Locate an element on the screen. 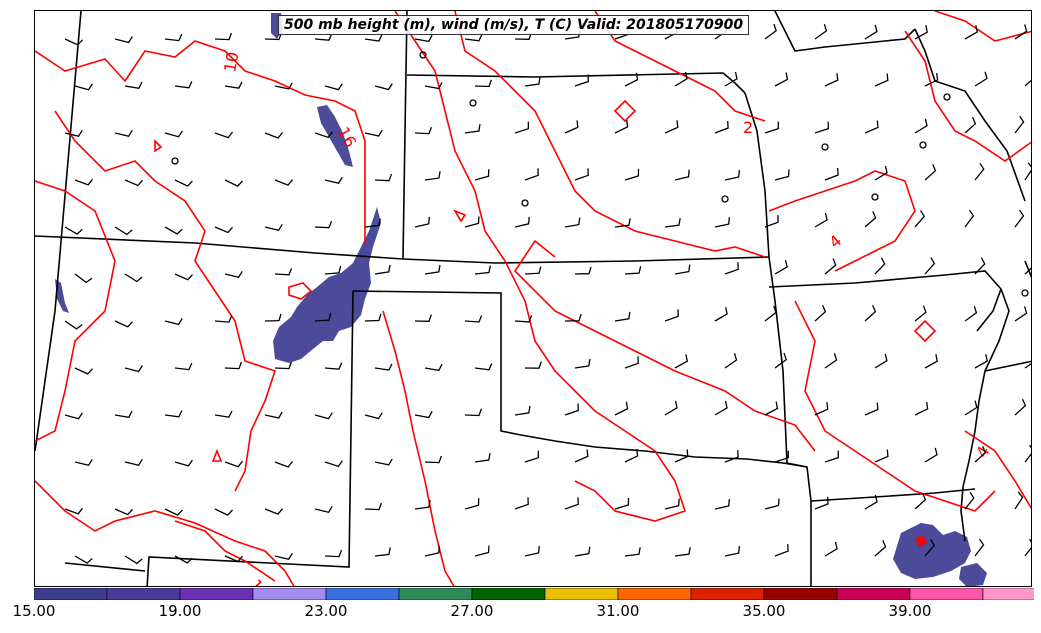  contour-label: 2 is located at coordinates (748, 127).